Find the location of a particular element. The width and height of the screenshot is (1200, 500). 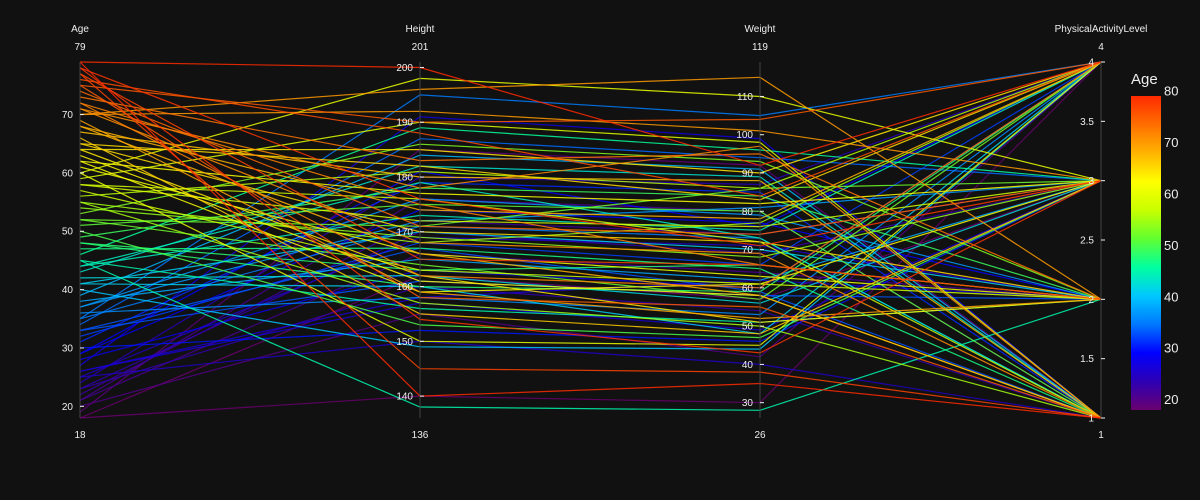

tick-label: 140 is located at coordinates (404, 397).